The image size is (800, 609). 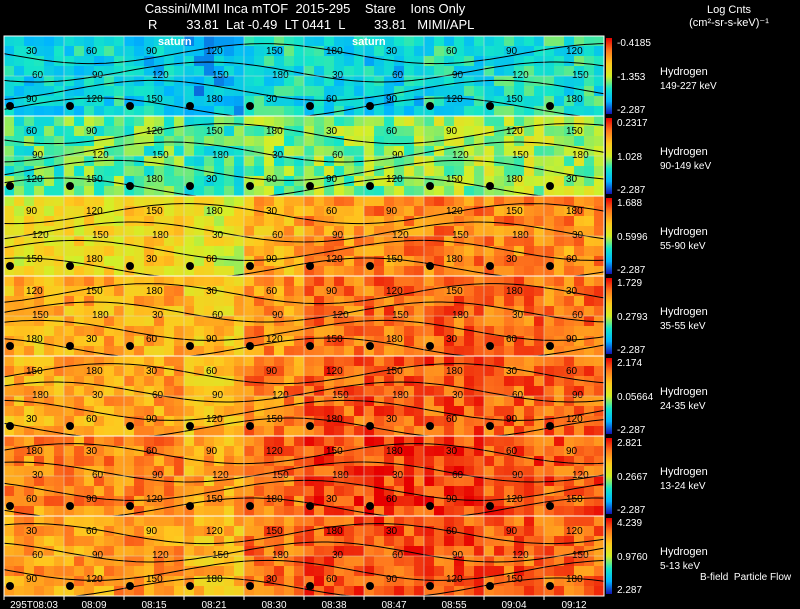 What do you see at coordinates (212, 451) in the screenshot?
I see `contour-label: 90` at bounding box center [212, 451].